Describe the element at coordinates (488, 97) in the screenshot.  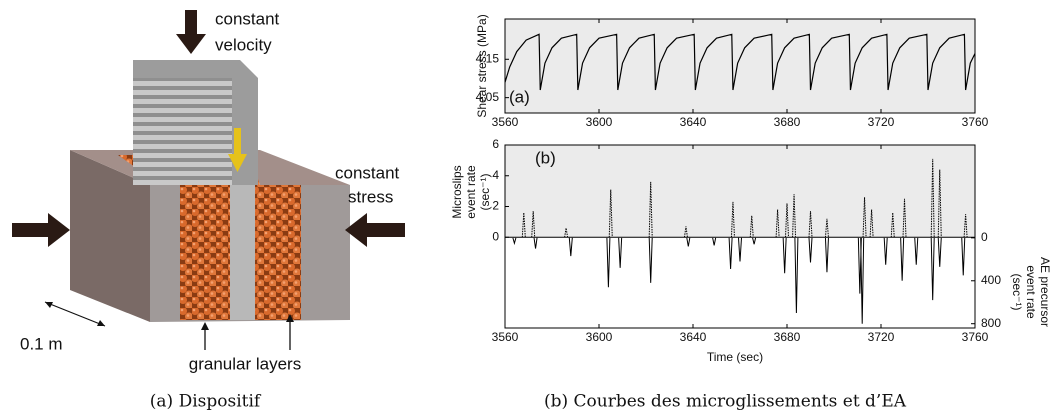
I see `y-tick-label: 4.05` at that location.